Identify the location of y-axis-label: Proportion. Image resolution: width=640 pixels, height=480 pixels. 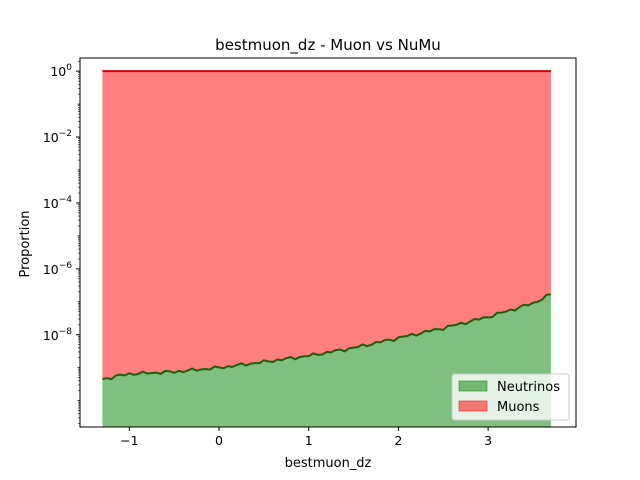
(25, 243).